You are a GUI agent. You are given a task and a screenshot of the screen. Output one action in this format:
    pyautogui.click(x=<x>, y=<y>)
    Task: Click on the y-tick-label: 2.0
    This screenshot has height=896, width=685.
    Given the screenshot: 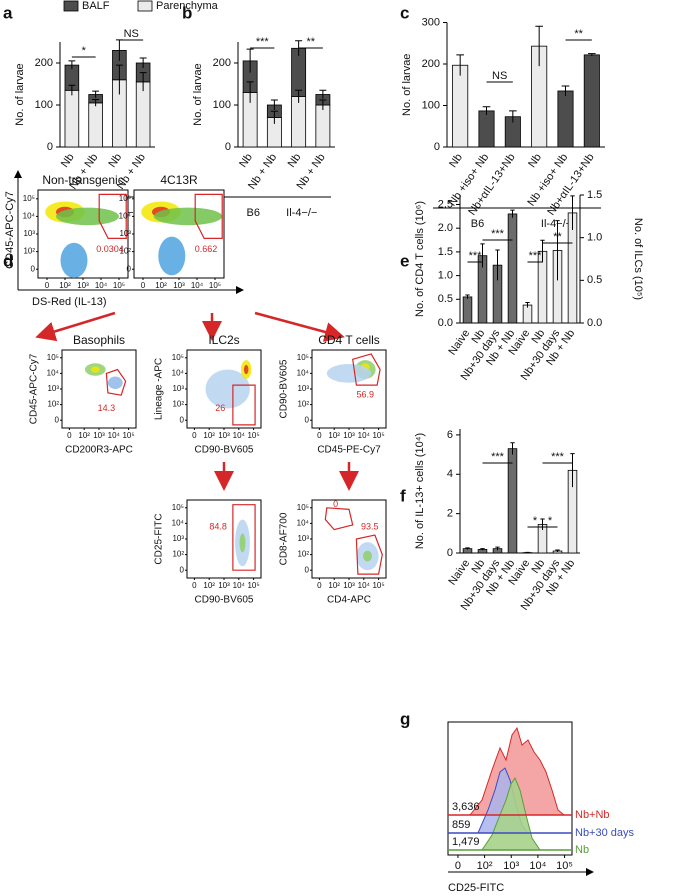 What is the action you would take?
    pyautogui.click(x=445, y=228)
    